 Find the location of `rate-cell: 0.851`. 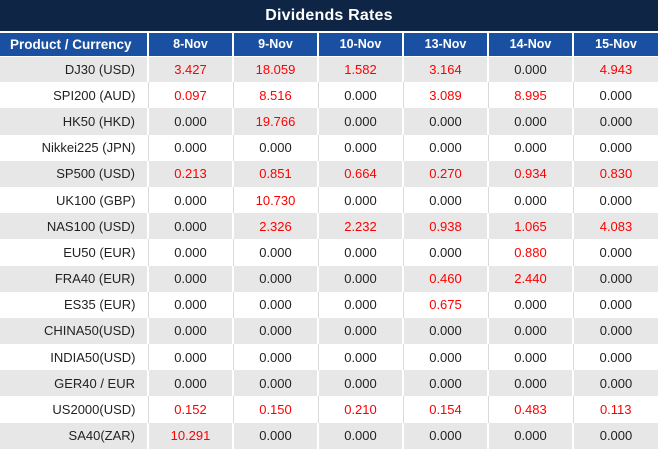

rate-cell: 0.851 is located at coordinates (276, 173).